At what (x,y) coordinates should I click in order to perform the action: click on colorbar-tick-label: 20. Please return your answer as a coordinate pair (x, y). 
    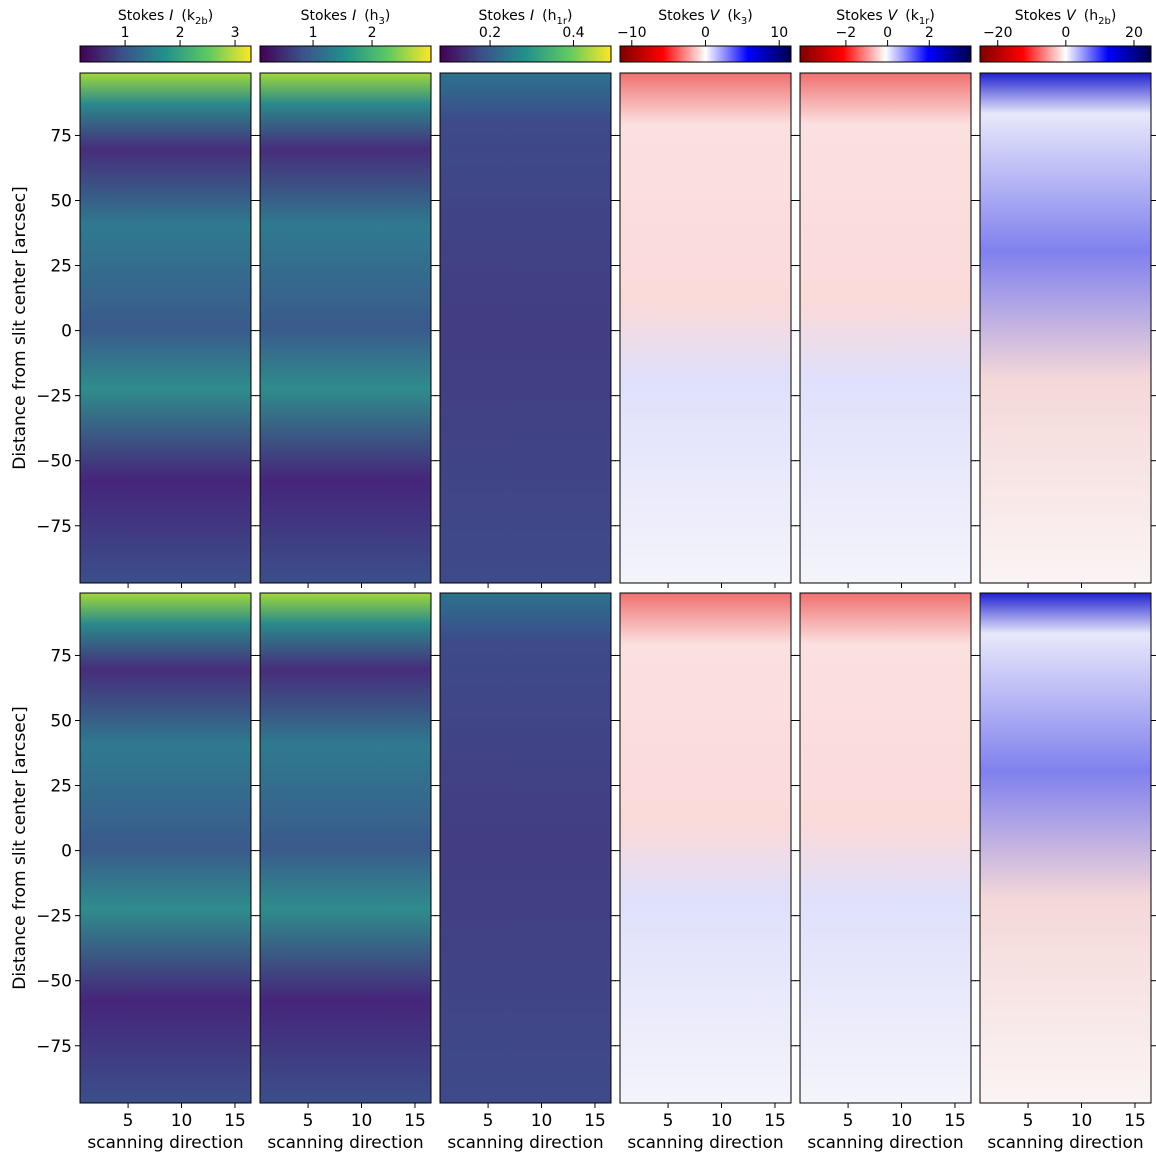
    Looking at the image, I should click on (1134, 33).